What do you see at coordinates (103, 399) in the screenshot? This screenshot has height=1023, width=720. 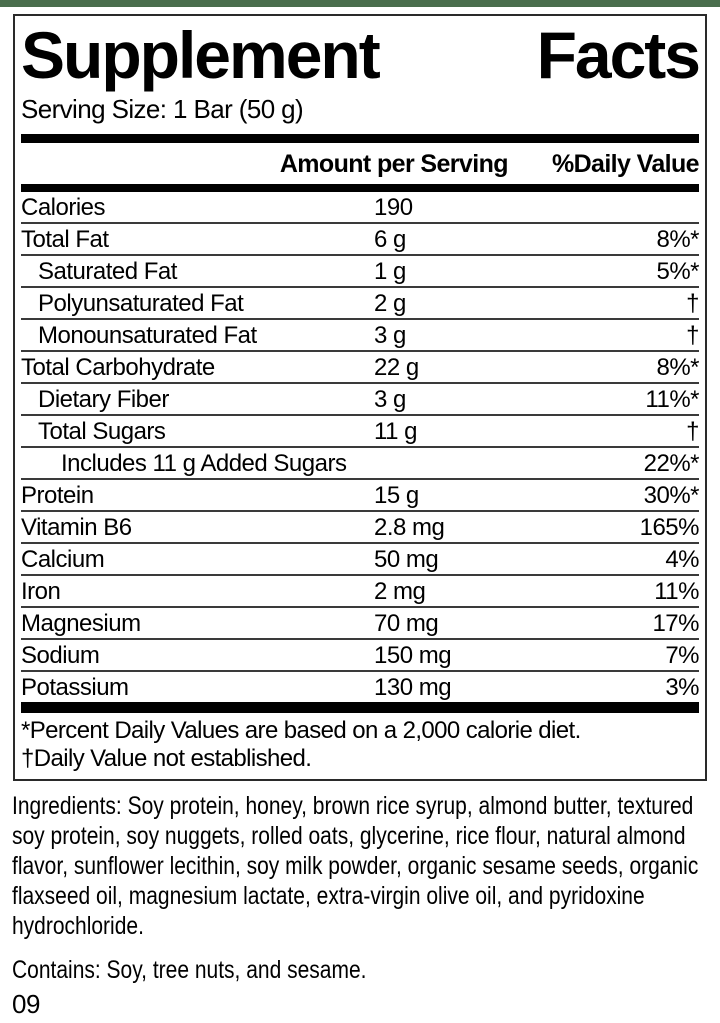 I see `nutrient-name: Dietary Fiber` at bounding box center [103, 399].